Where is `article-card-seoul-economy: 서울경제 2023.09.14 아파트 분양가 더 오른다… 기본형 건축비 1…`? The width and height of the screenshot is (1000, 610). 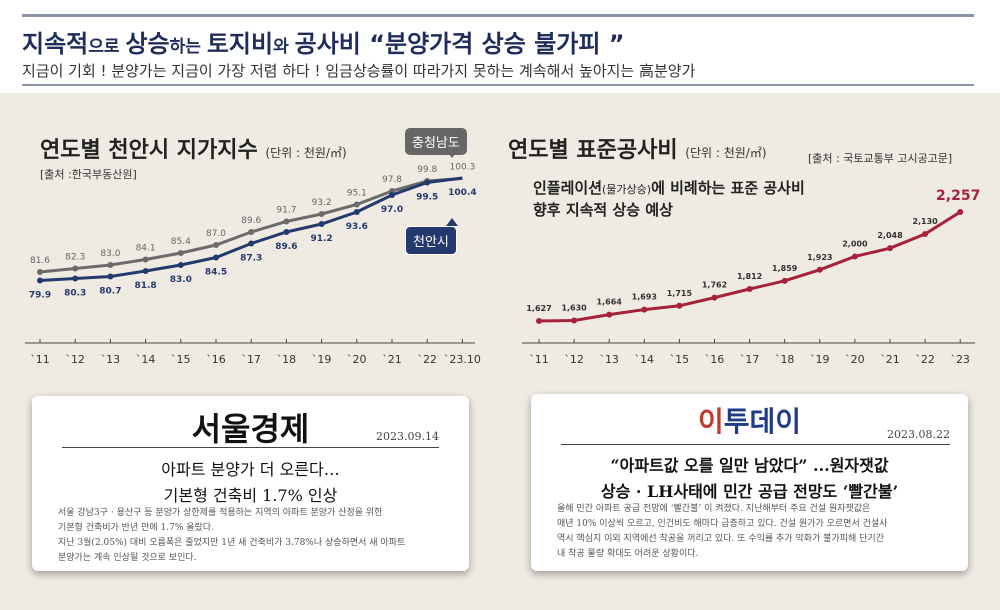 article-card-seoul-economy: 서울경제 2023.09.14 아파트 분양가 더 오른다… 기본형 건축비 1… is located at coordinates (250, 483).